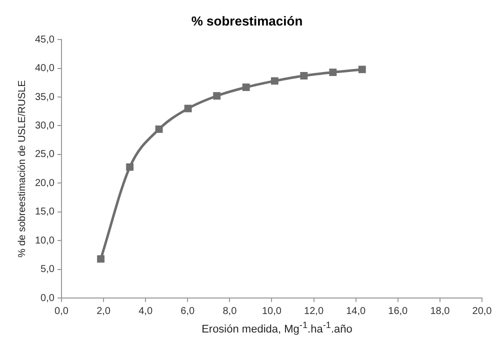 The image size is (504, 350). Describe the element at coordinates (103, 311) in the screenshot. I see `x-tick-label: 2,0` at that location.